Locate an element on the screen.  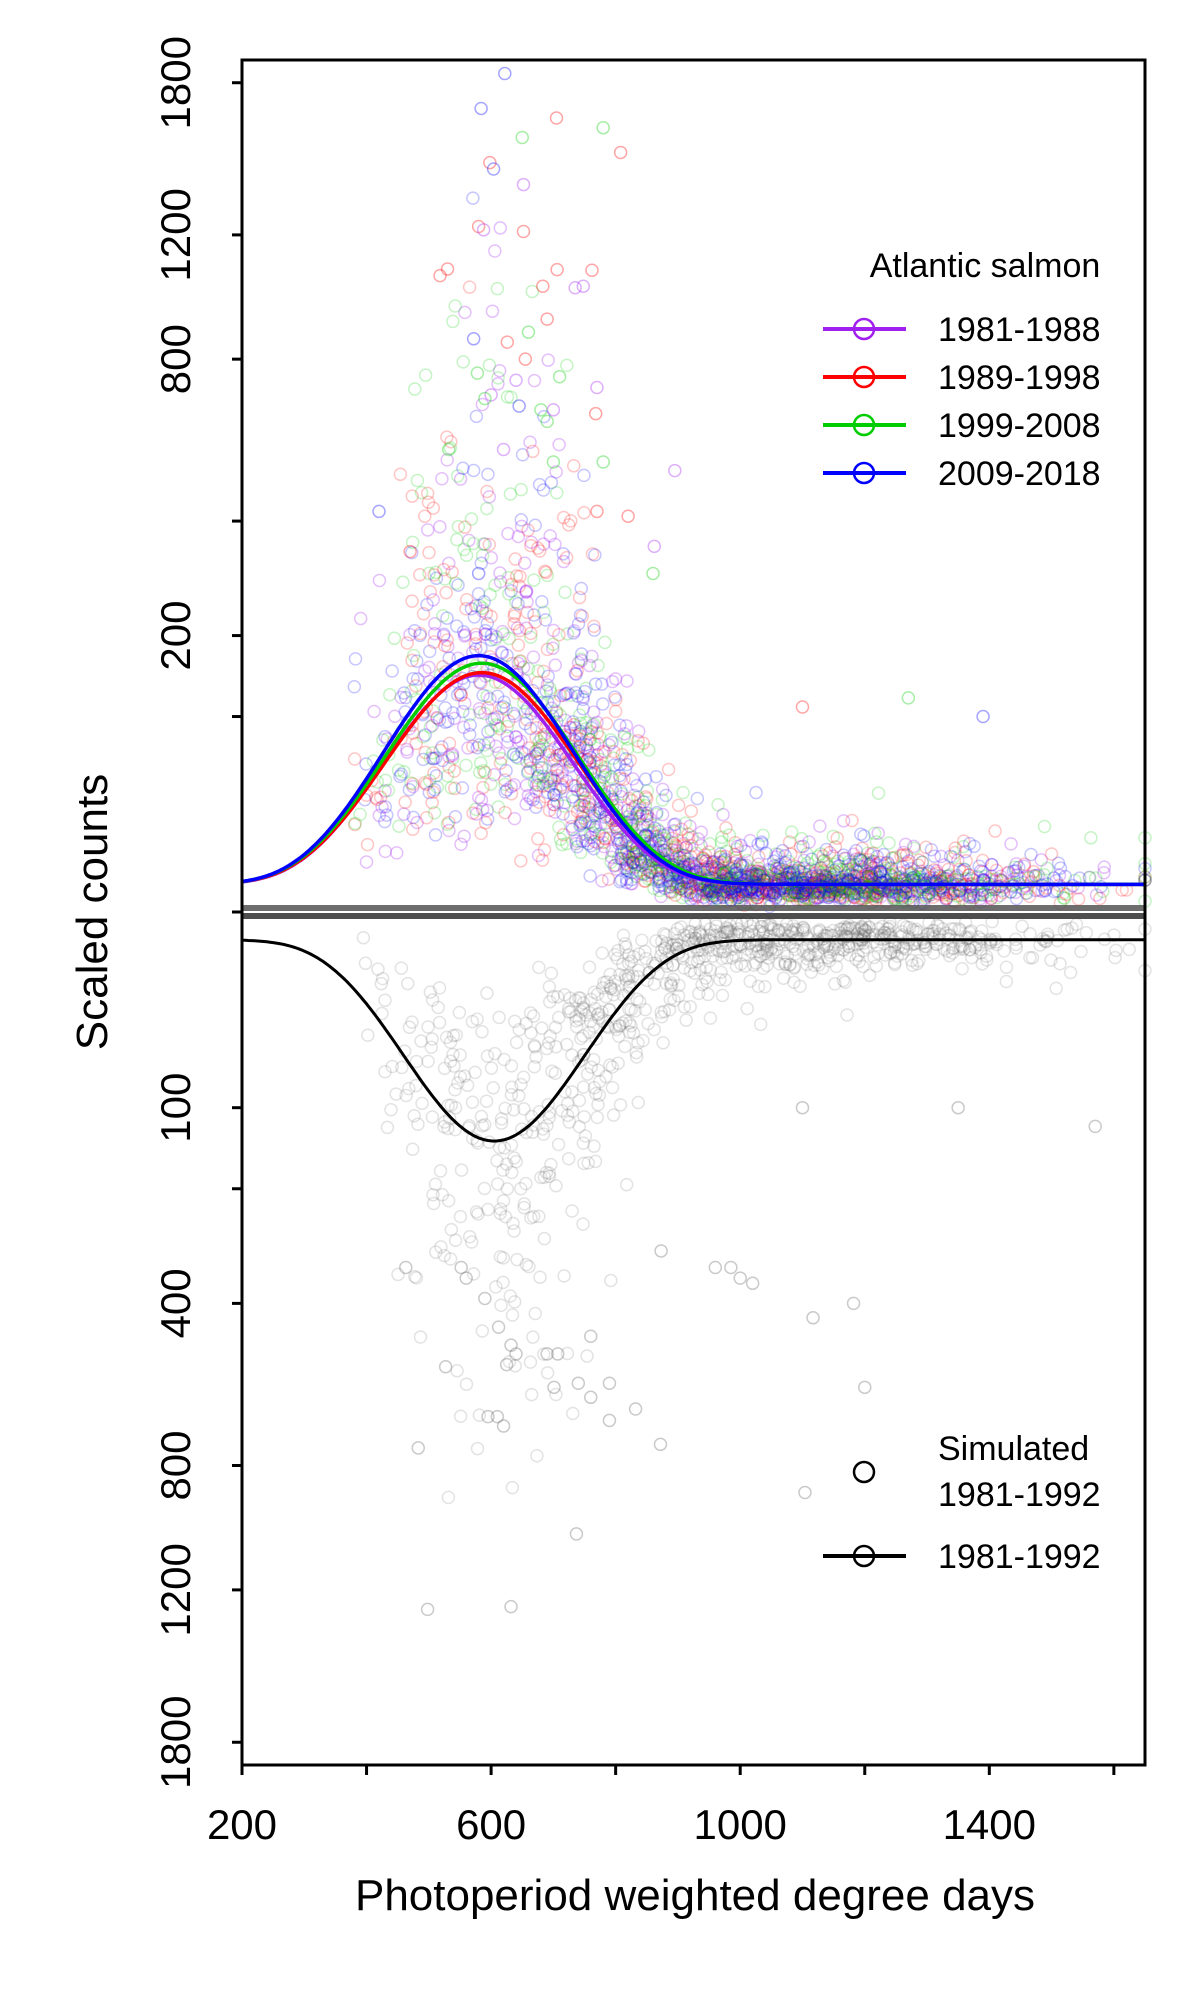
legend-label-simulated-period: 1981-1992 is located at coordinates (1019, 1495).